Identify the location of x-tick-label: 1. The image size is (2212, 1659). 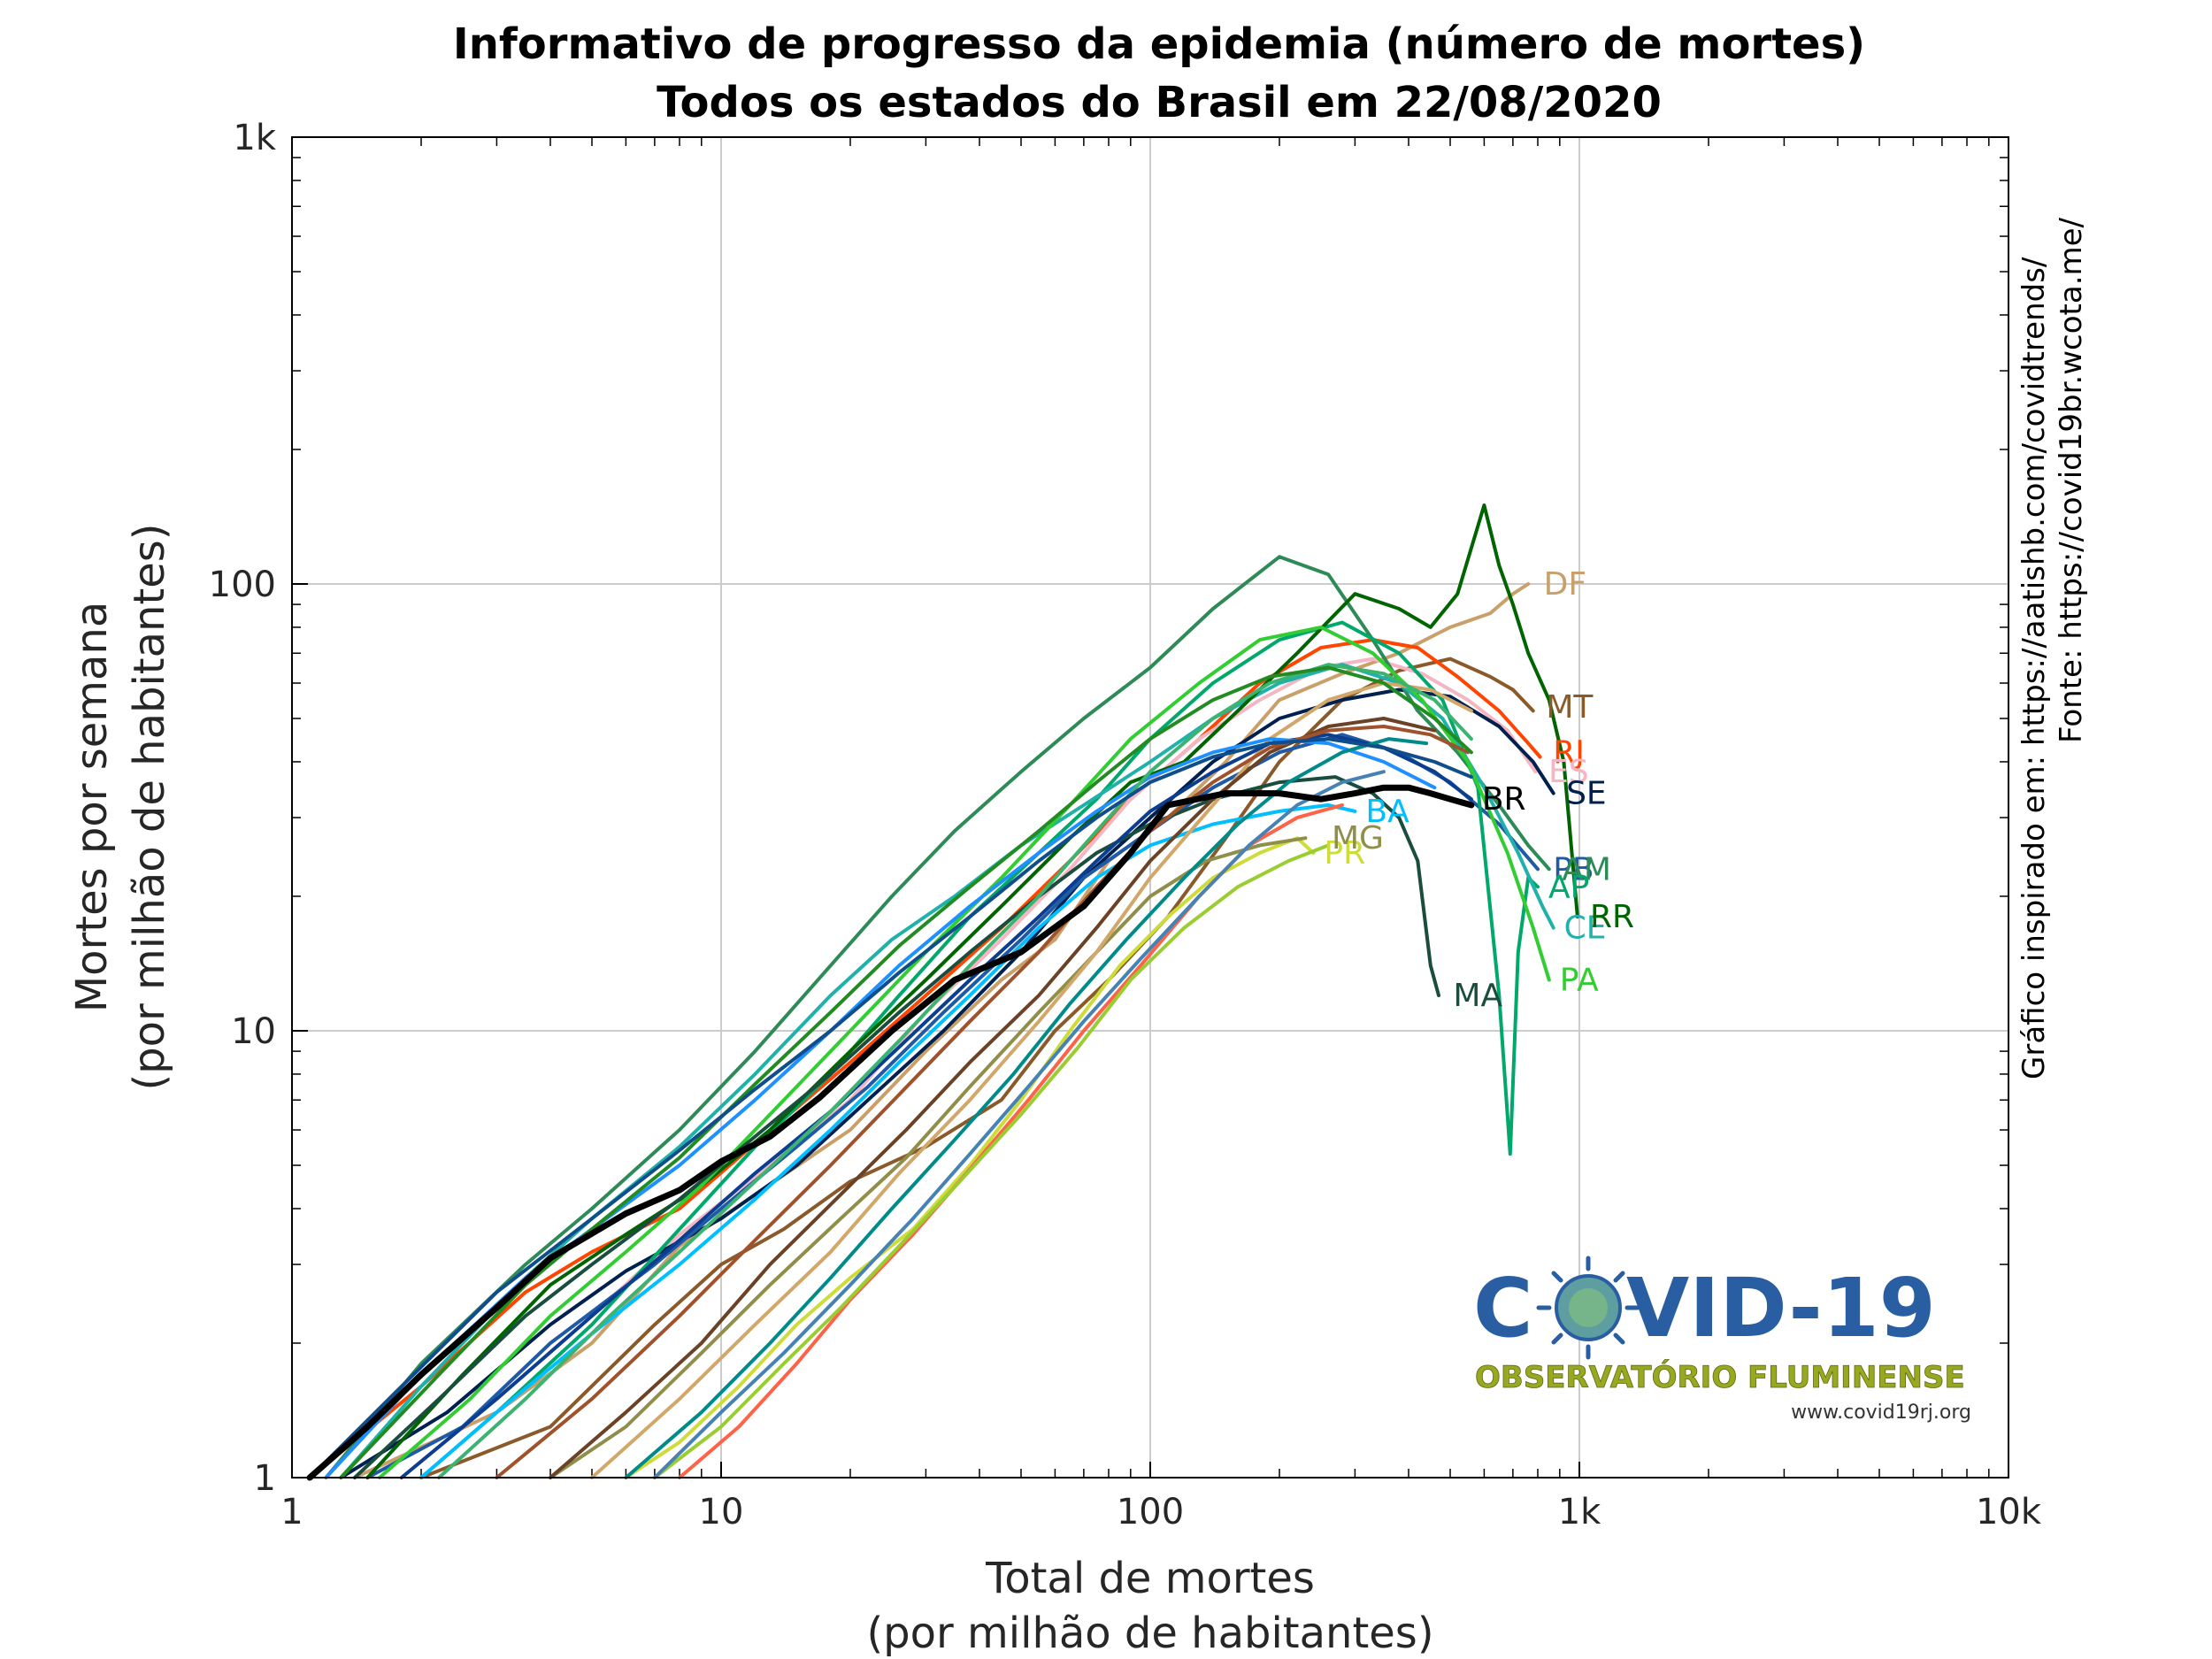
(292, 1512).